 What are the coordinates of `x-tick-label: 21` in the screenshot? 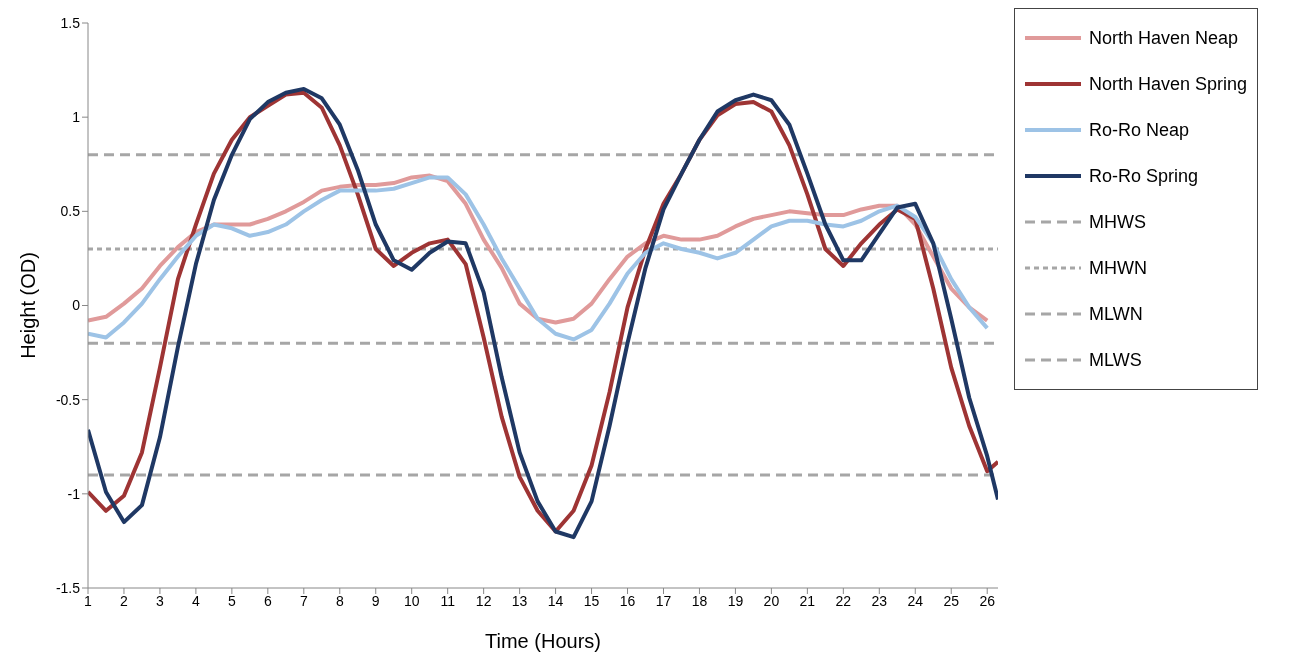 It's located at (807, 600).